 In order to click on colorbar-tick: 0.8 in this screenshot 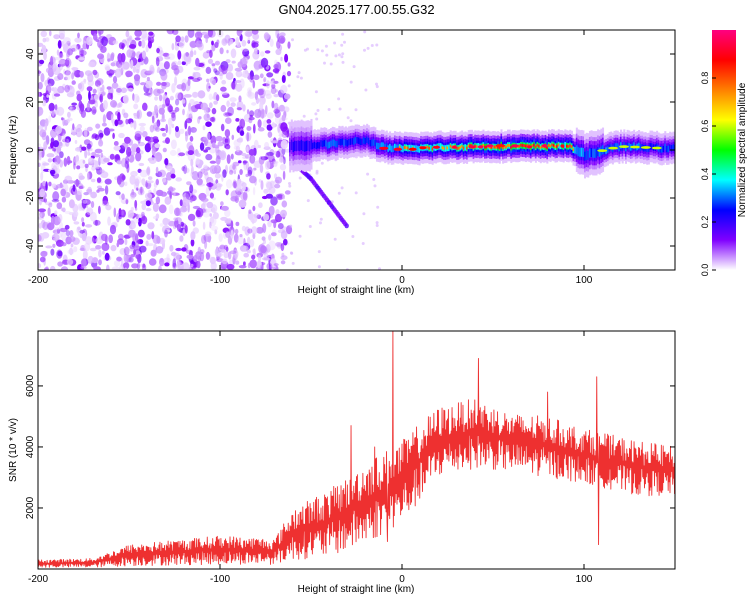, I will do `click(708, 78)`.